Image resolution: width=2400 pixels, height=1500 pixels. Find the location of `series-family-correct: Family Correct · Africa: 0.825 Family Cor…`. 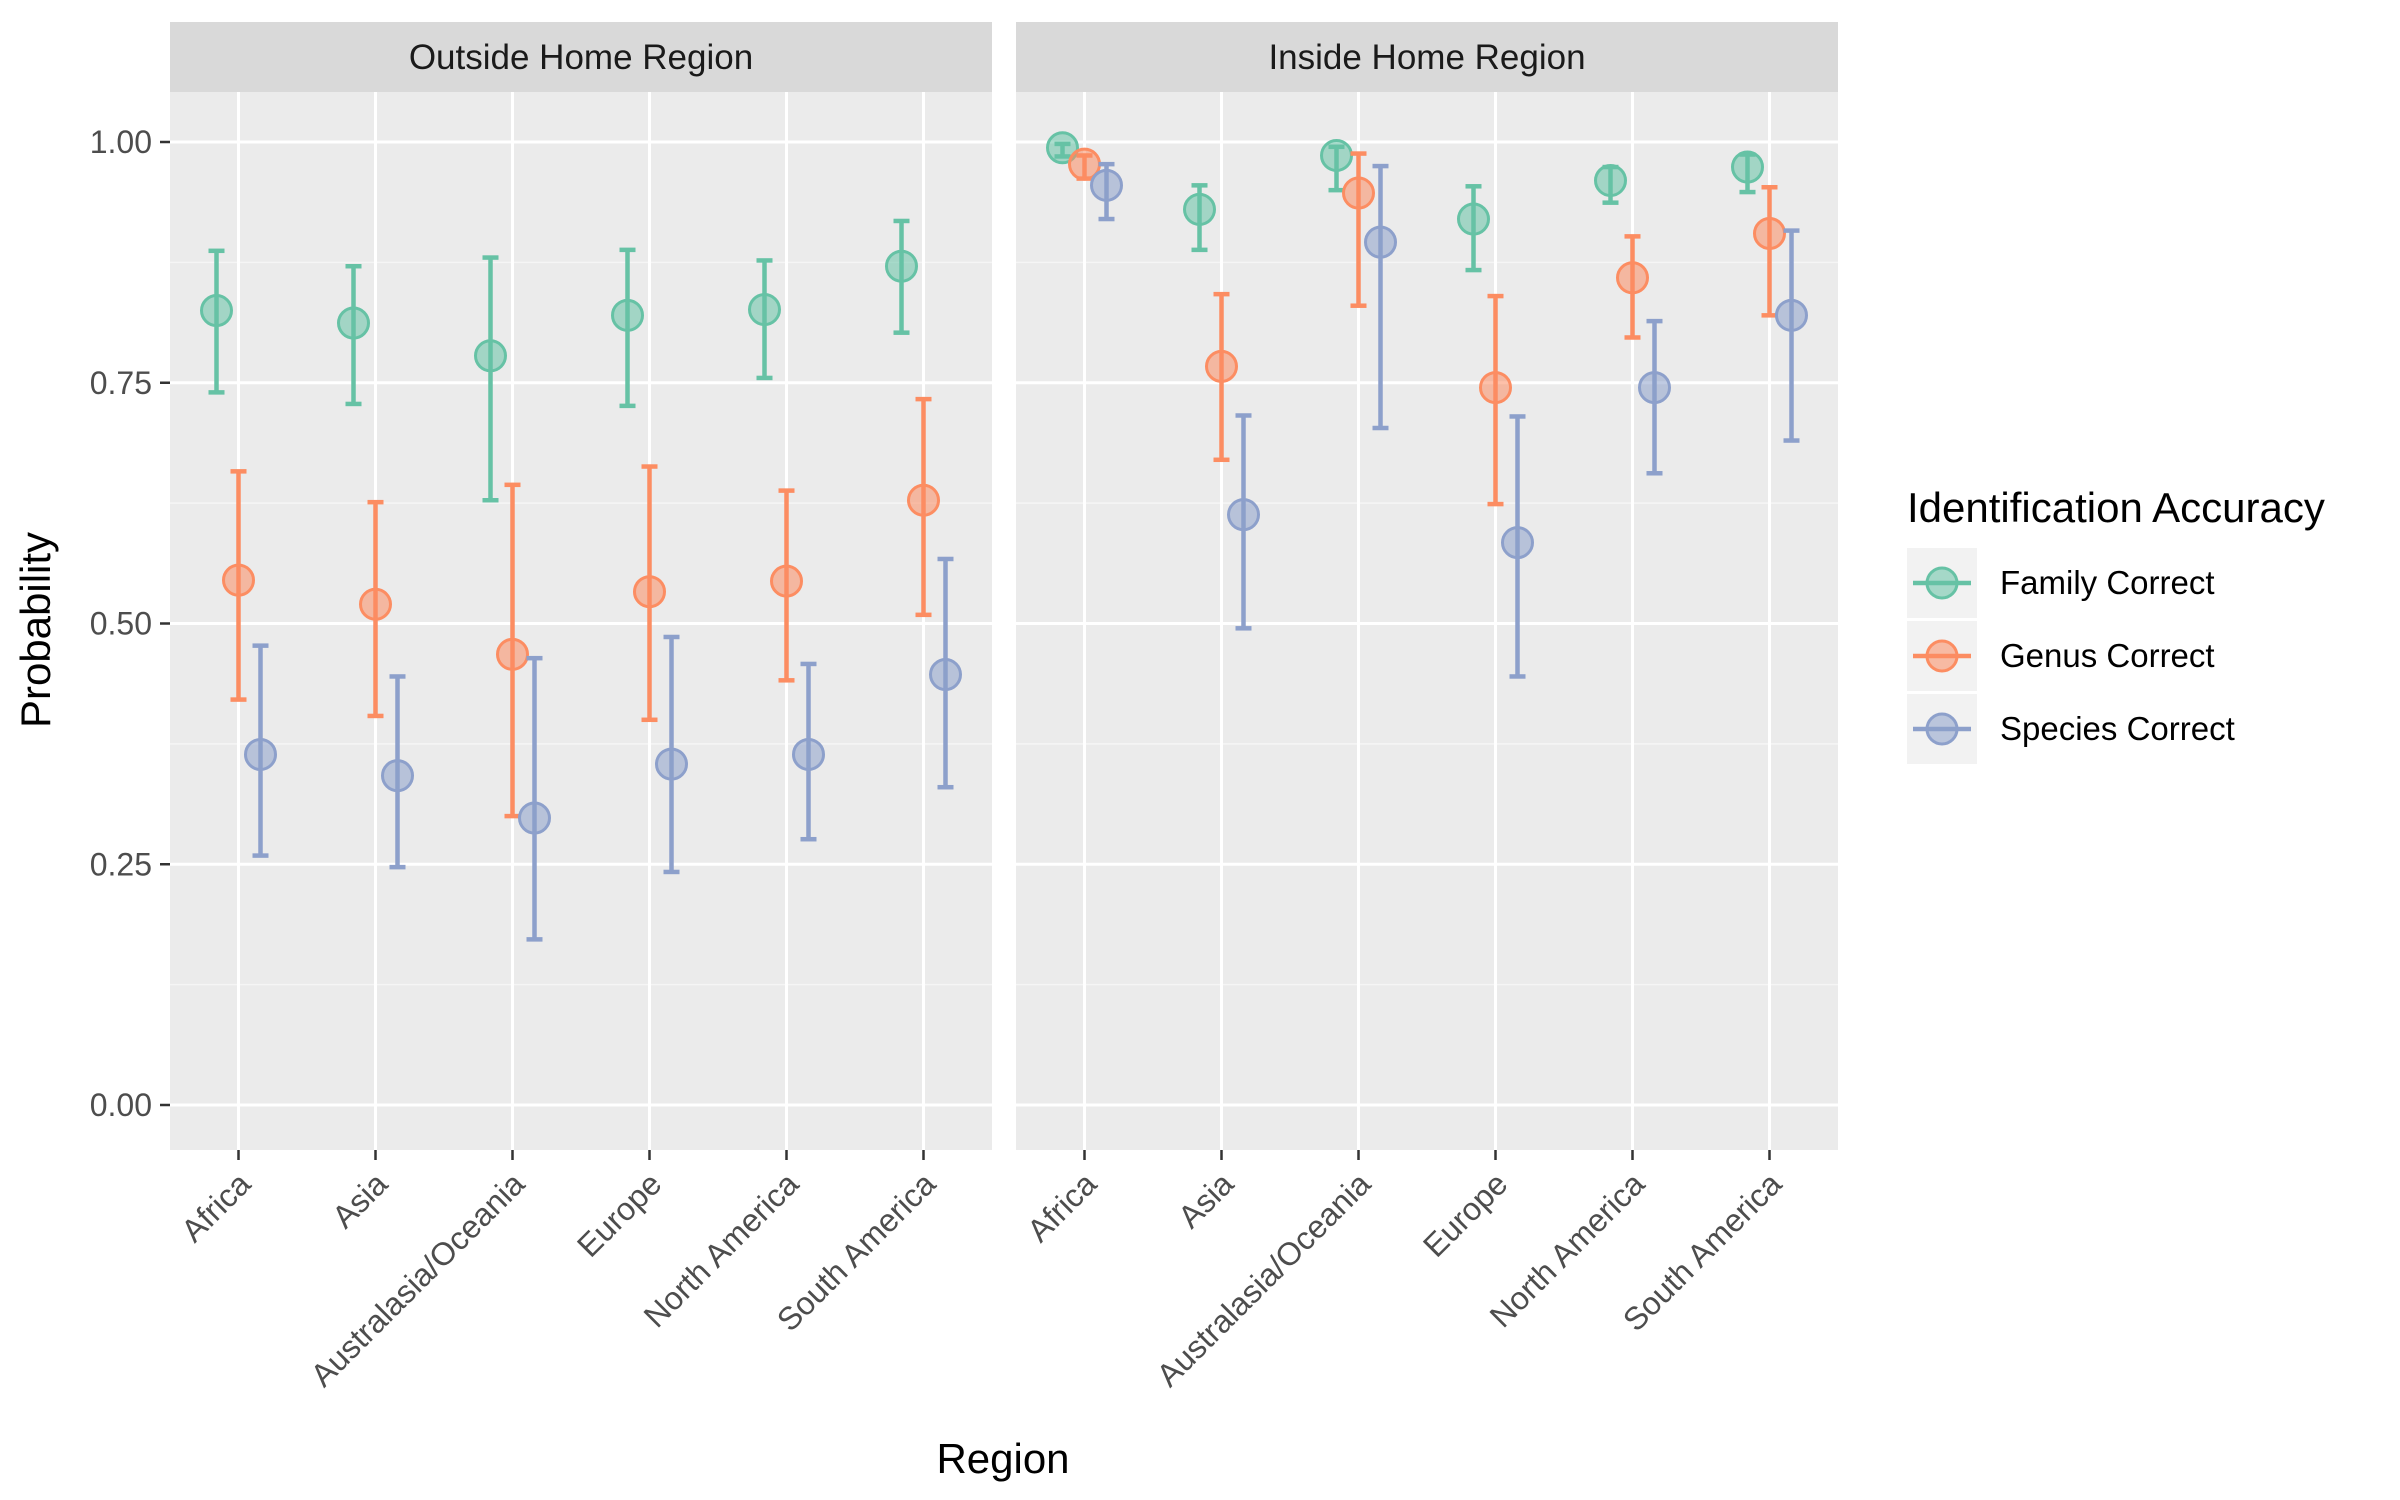

series-family-correct: Family Correct · Africa: 0.825 Family Cor… is located at coordinates (559, 360).